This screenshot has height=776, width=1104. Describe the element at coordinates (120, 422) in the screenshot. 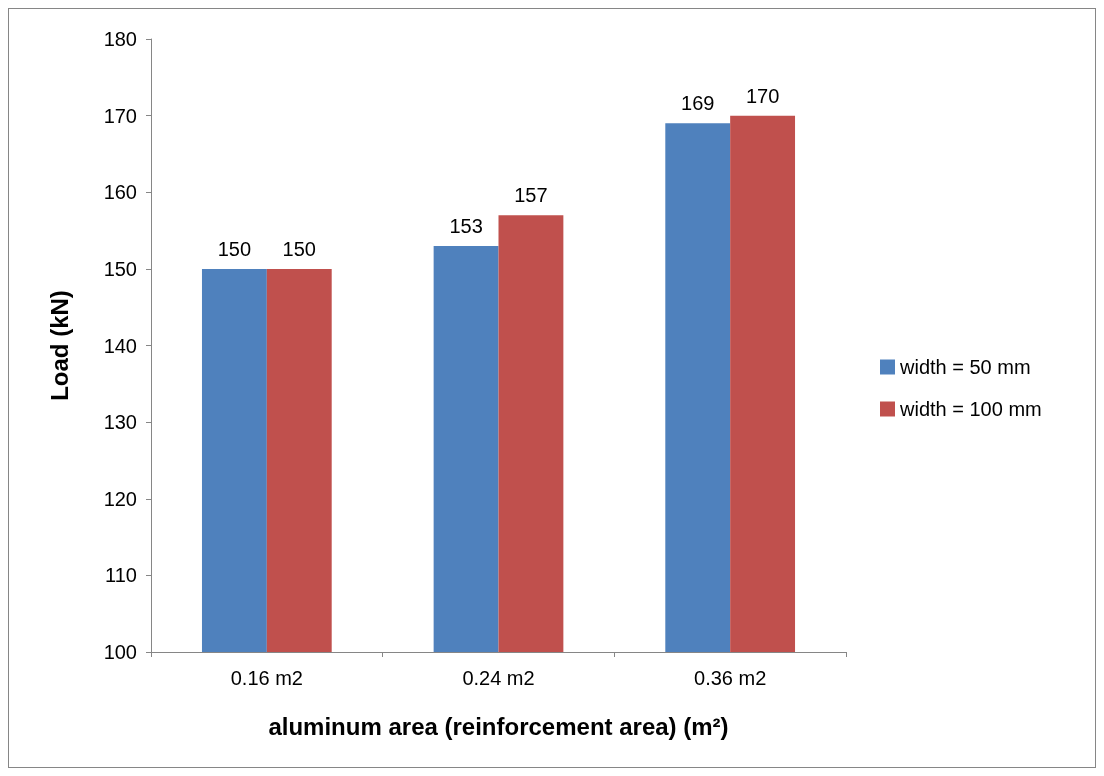

I see `y-tick-label: 130` at that location.